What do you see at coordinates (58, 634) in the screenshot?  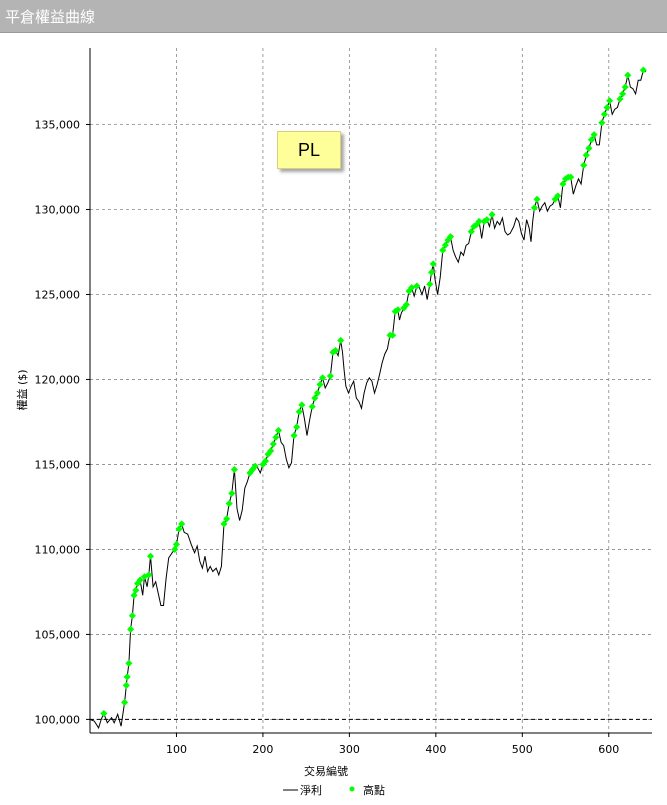 I see `y-tick-label: 105,000` at bounding box center [58, 634].